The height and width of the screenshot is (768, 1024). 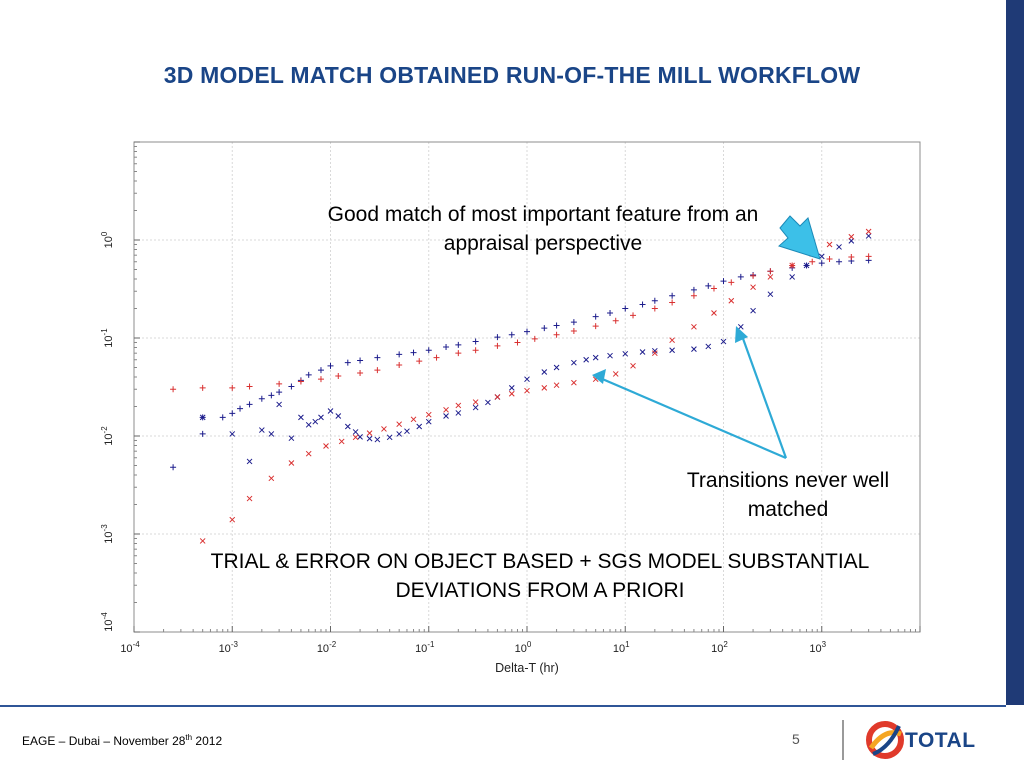 I want to click on x-tick-label: 10⁻¹, so click(x=425, y=647).